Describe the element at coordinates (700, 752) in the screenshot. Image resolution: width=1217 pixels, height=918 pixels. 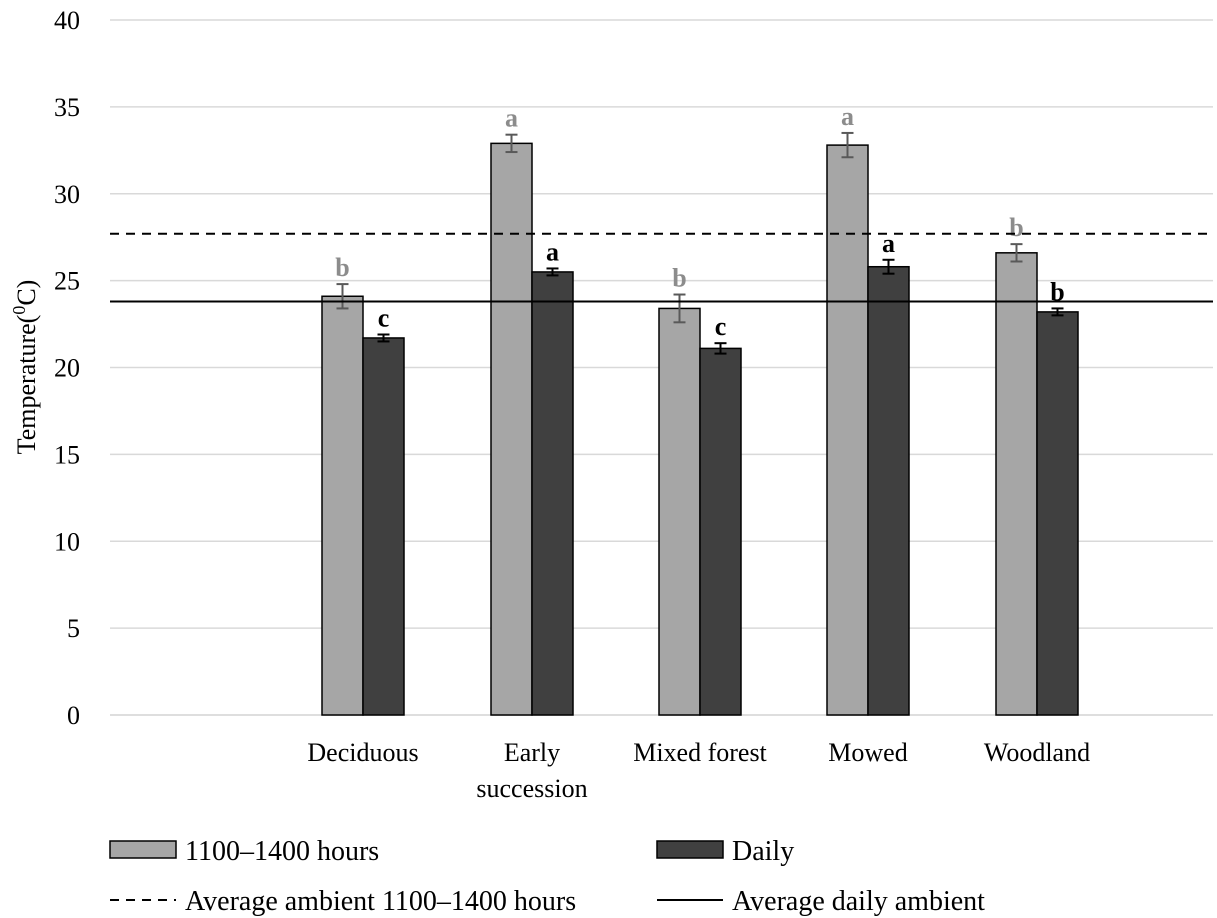
I see `category-label: Mixed forest` at that location.